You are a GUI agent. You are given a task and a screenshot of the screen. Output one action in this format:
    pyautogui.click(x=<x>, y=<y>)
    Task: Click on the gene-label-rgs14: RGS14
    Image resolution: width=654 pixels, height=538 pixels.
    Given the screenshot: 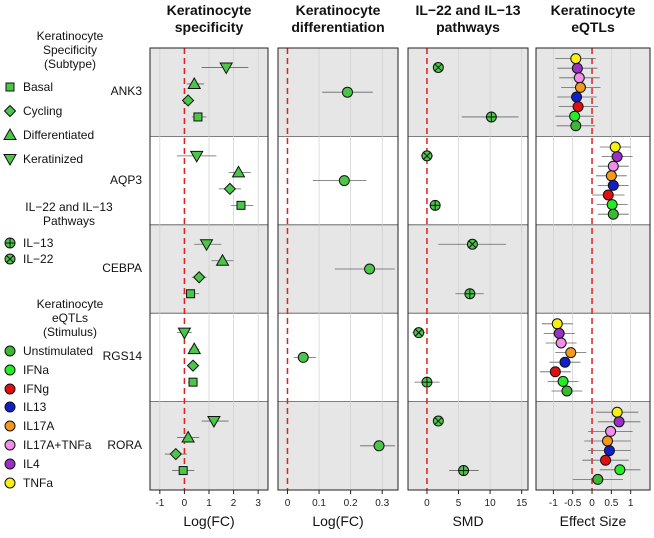 What is the action you would take?
    pyautogui.click(x=122, y=356)
    